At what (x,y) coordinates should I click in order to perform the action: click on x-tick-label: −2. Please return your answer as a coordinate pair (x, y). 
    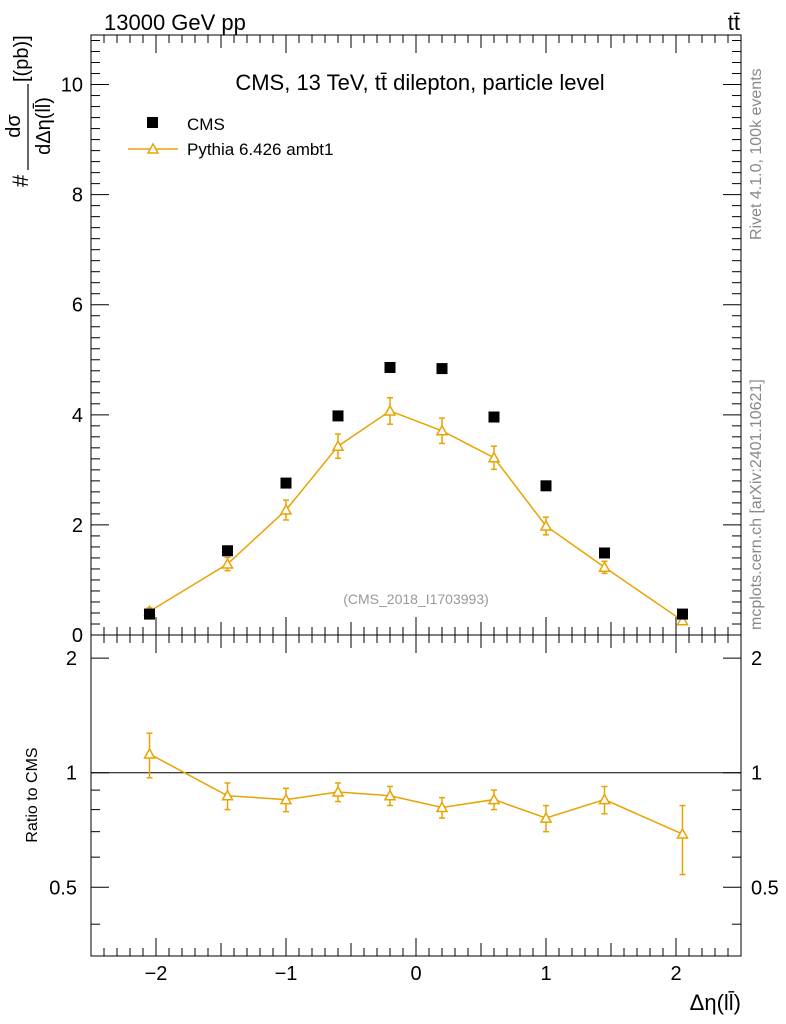
    Looking at the image, I should click on (156, 974).